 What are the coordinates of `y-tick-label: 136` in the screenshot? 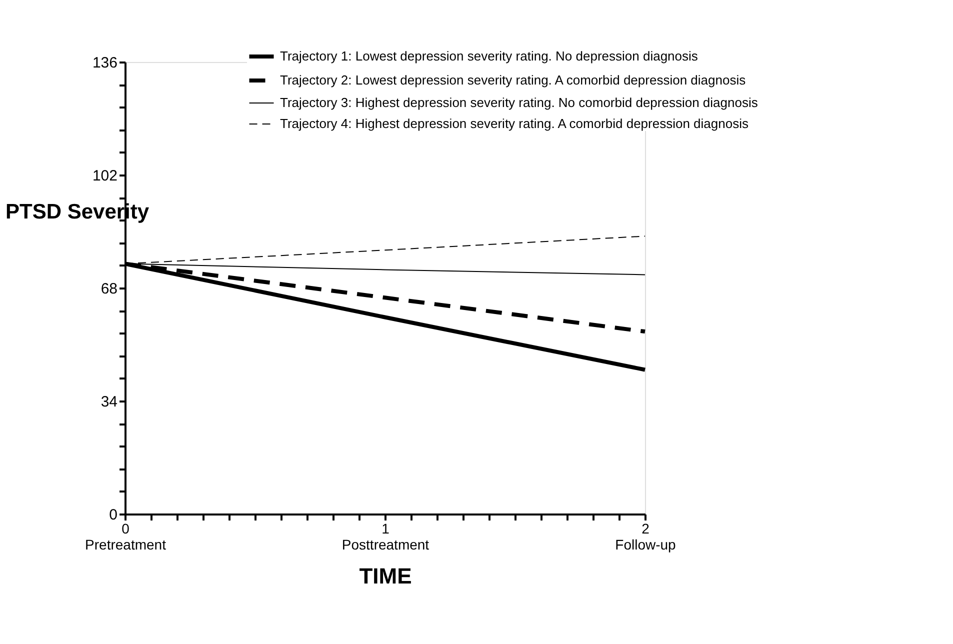 It's located at (105, 63).